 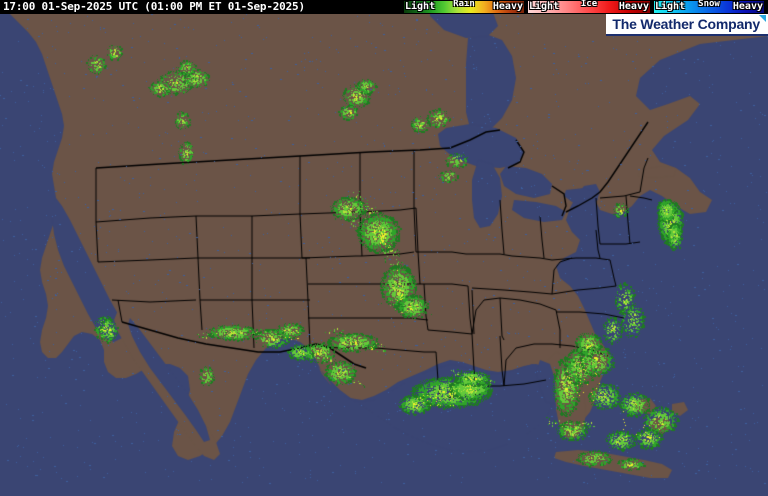 I want to click on weather-company-logo: The Weather Company, so click(x=687, y=25).